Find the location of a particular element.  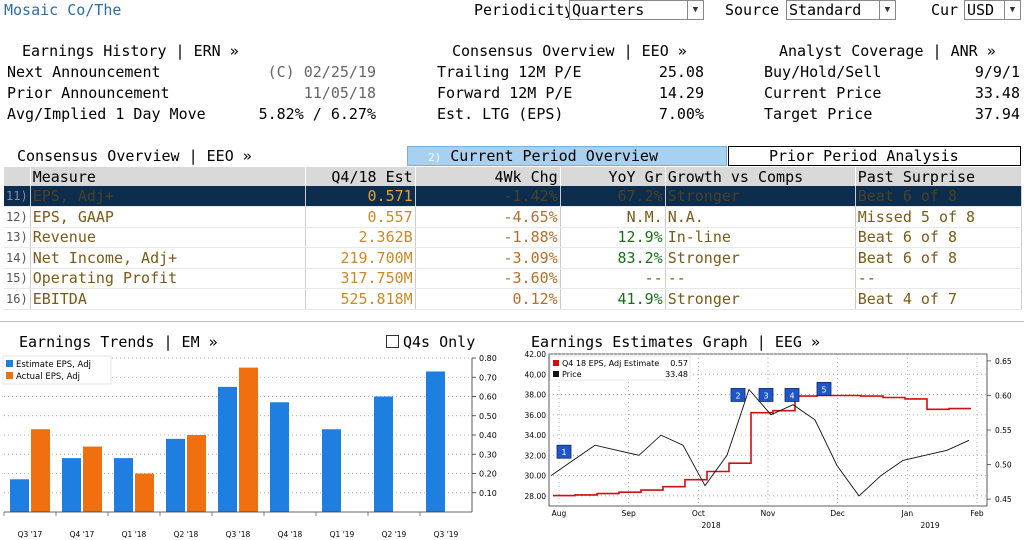

tab-prior-period: Prior Period Analysis (Q3/18) is located at coordinates (874, 164).